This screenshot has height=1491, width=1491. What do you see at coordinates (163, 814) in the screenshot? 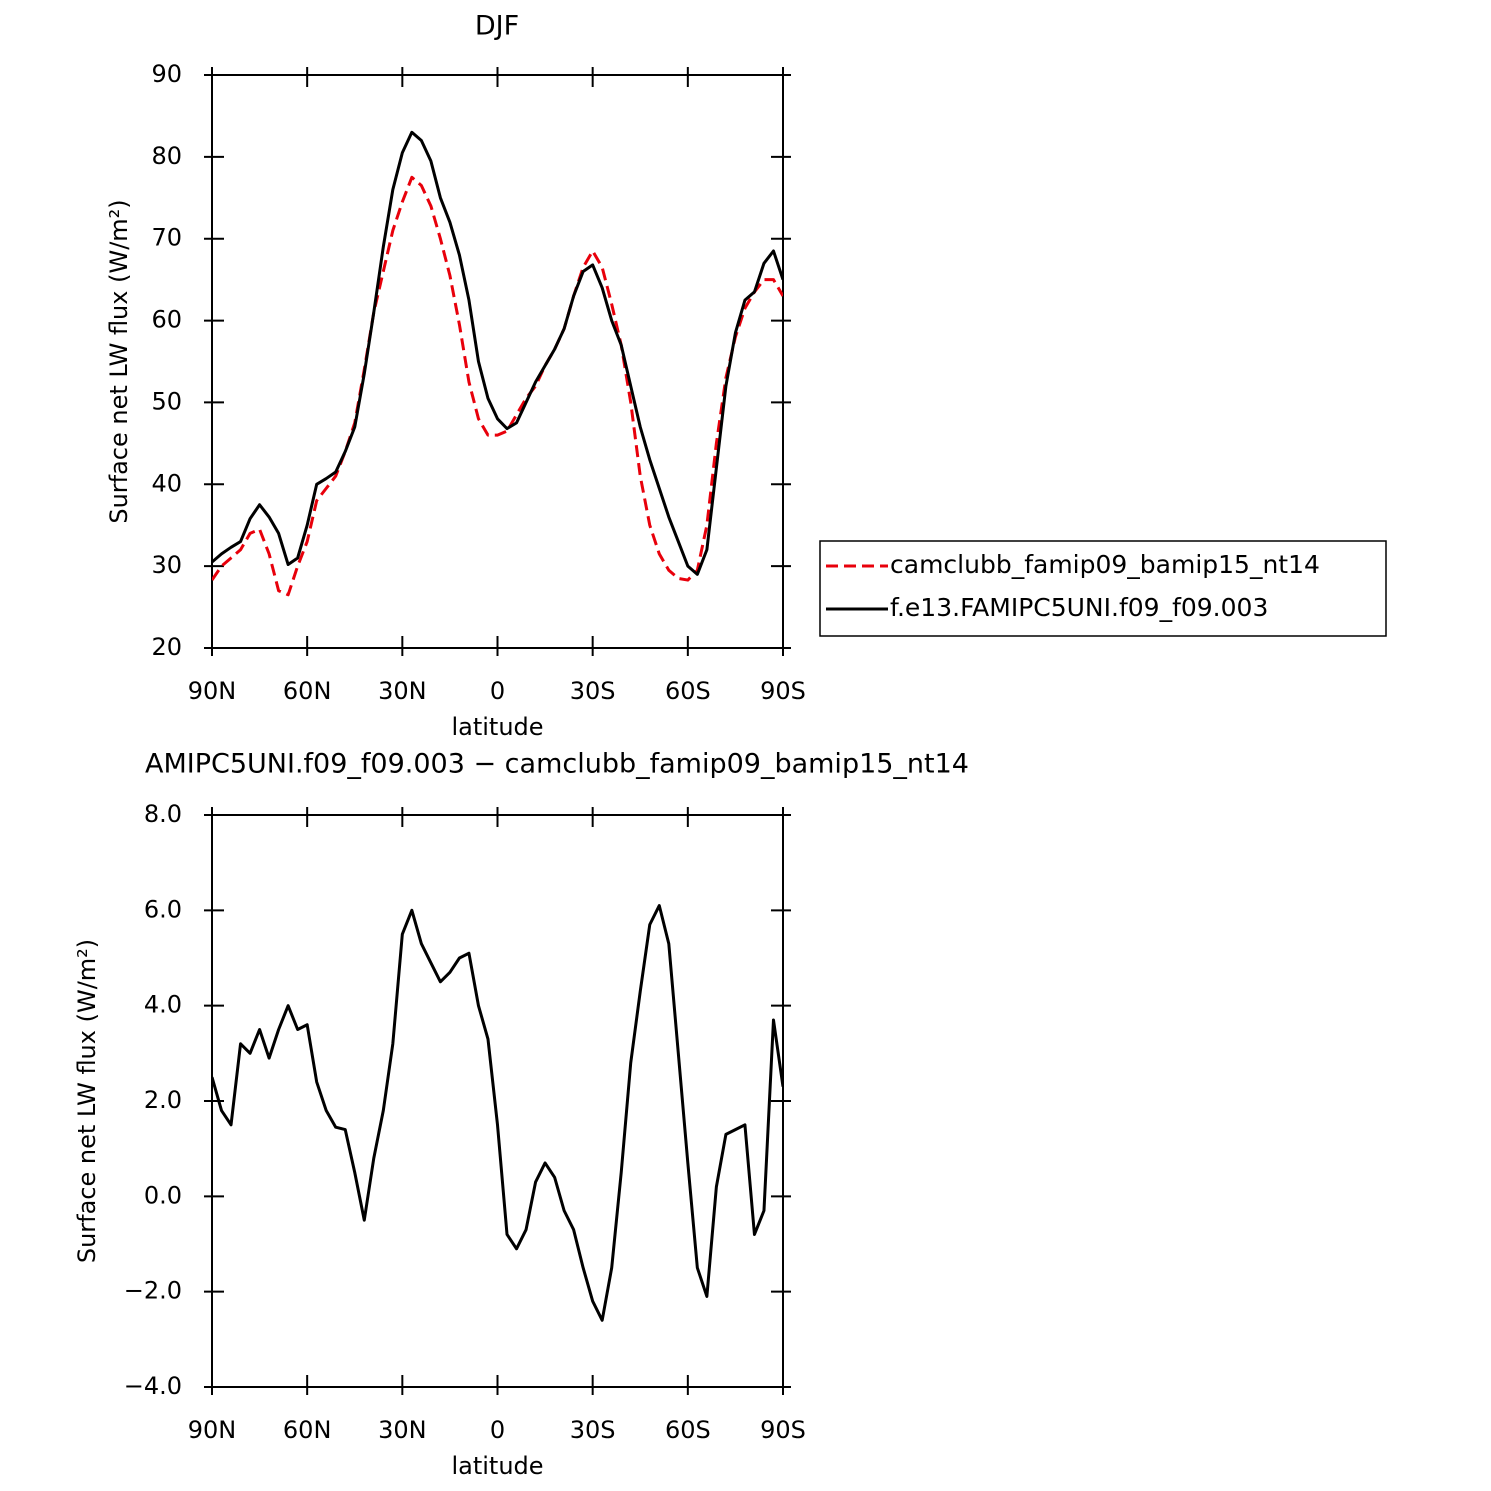
I see `y-tick-label: 8.0` at bounding box center [163, 814].